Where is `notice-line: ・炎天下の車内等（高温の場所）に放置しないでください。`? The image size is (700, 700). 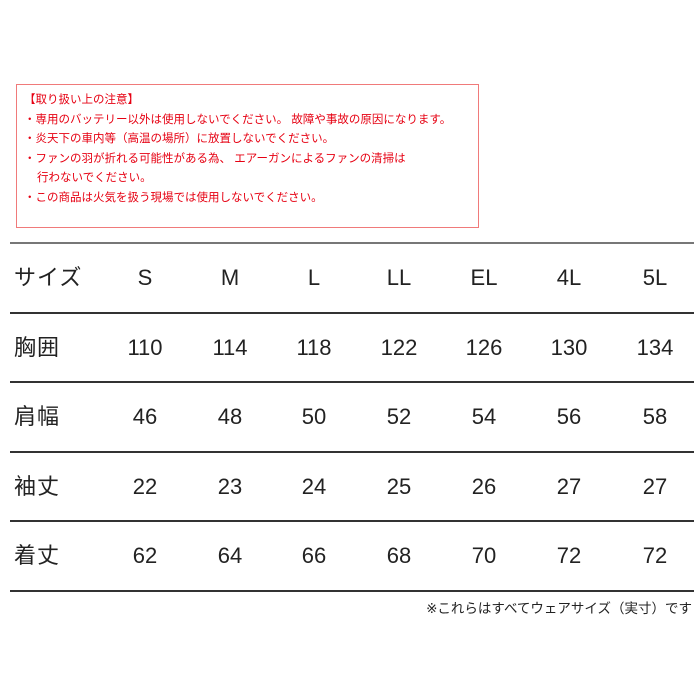 notice-line: ・炎天下の車内等（高温の場所）に放置しないでください。 is located at coordinates (179, 139).